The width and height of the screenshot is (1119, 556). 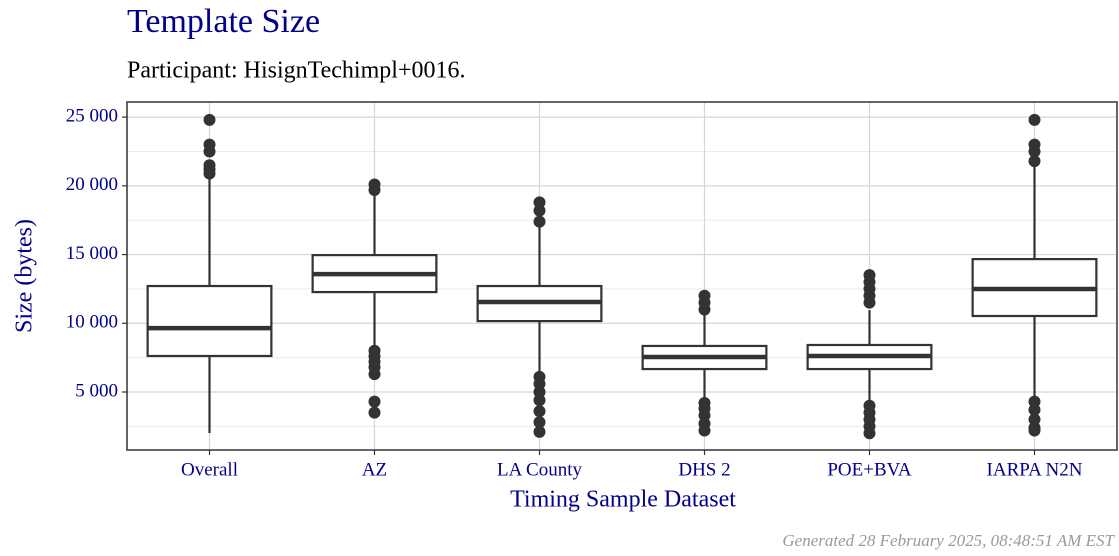 What do you see at coordinates (92, 253) in the screenshot?
I see `y-tick-label: 15 000` at bounding box center [92, 253].